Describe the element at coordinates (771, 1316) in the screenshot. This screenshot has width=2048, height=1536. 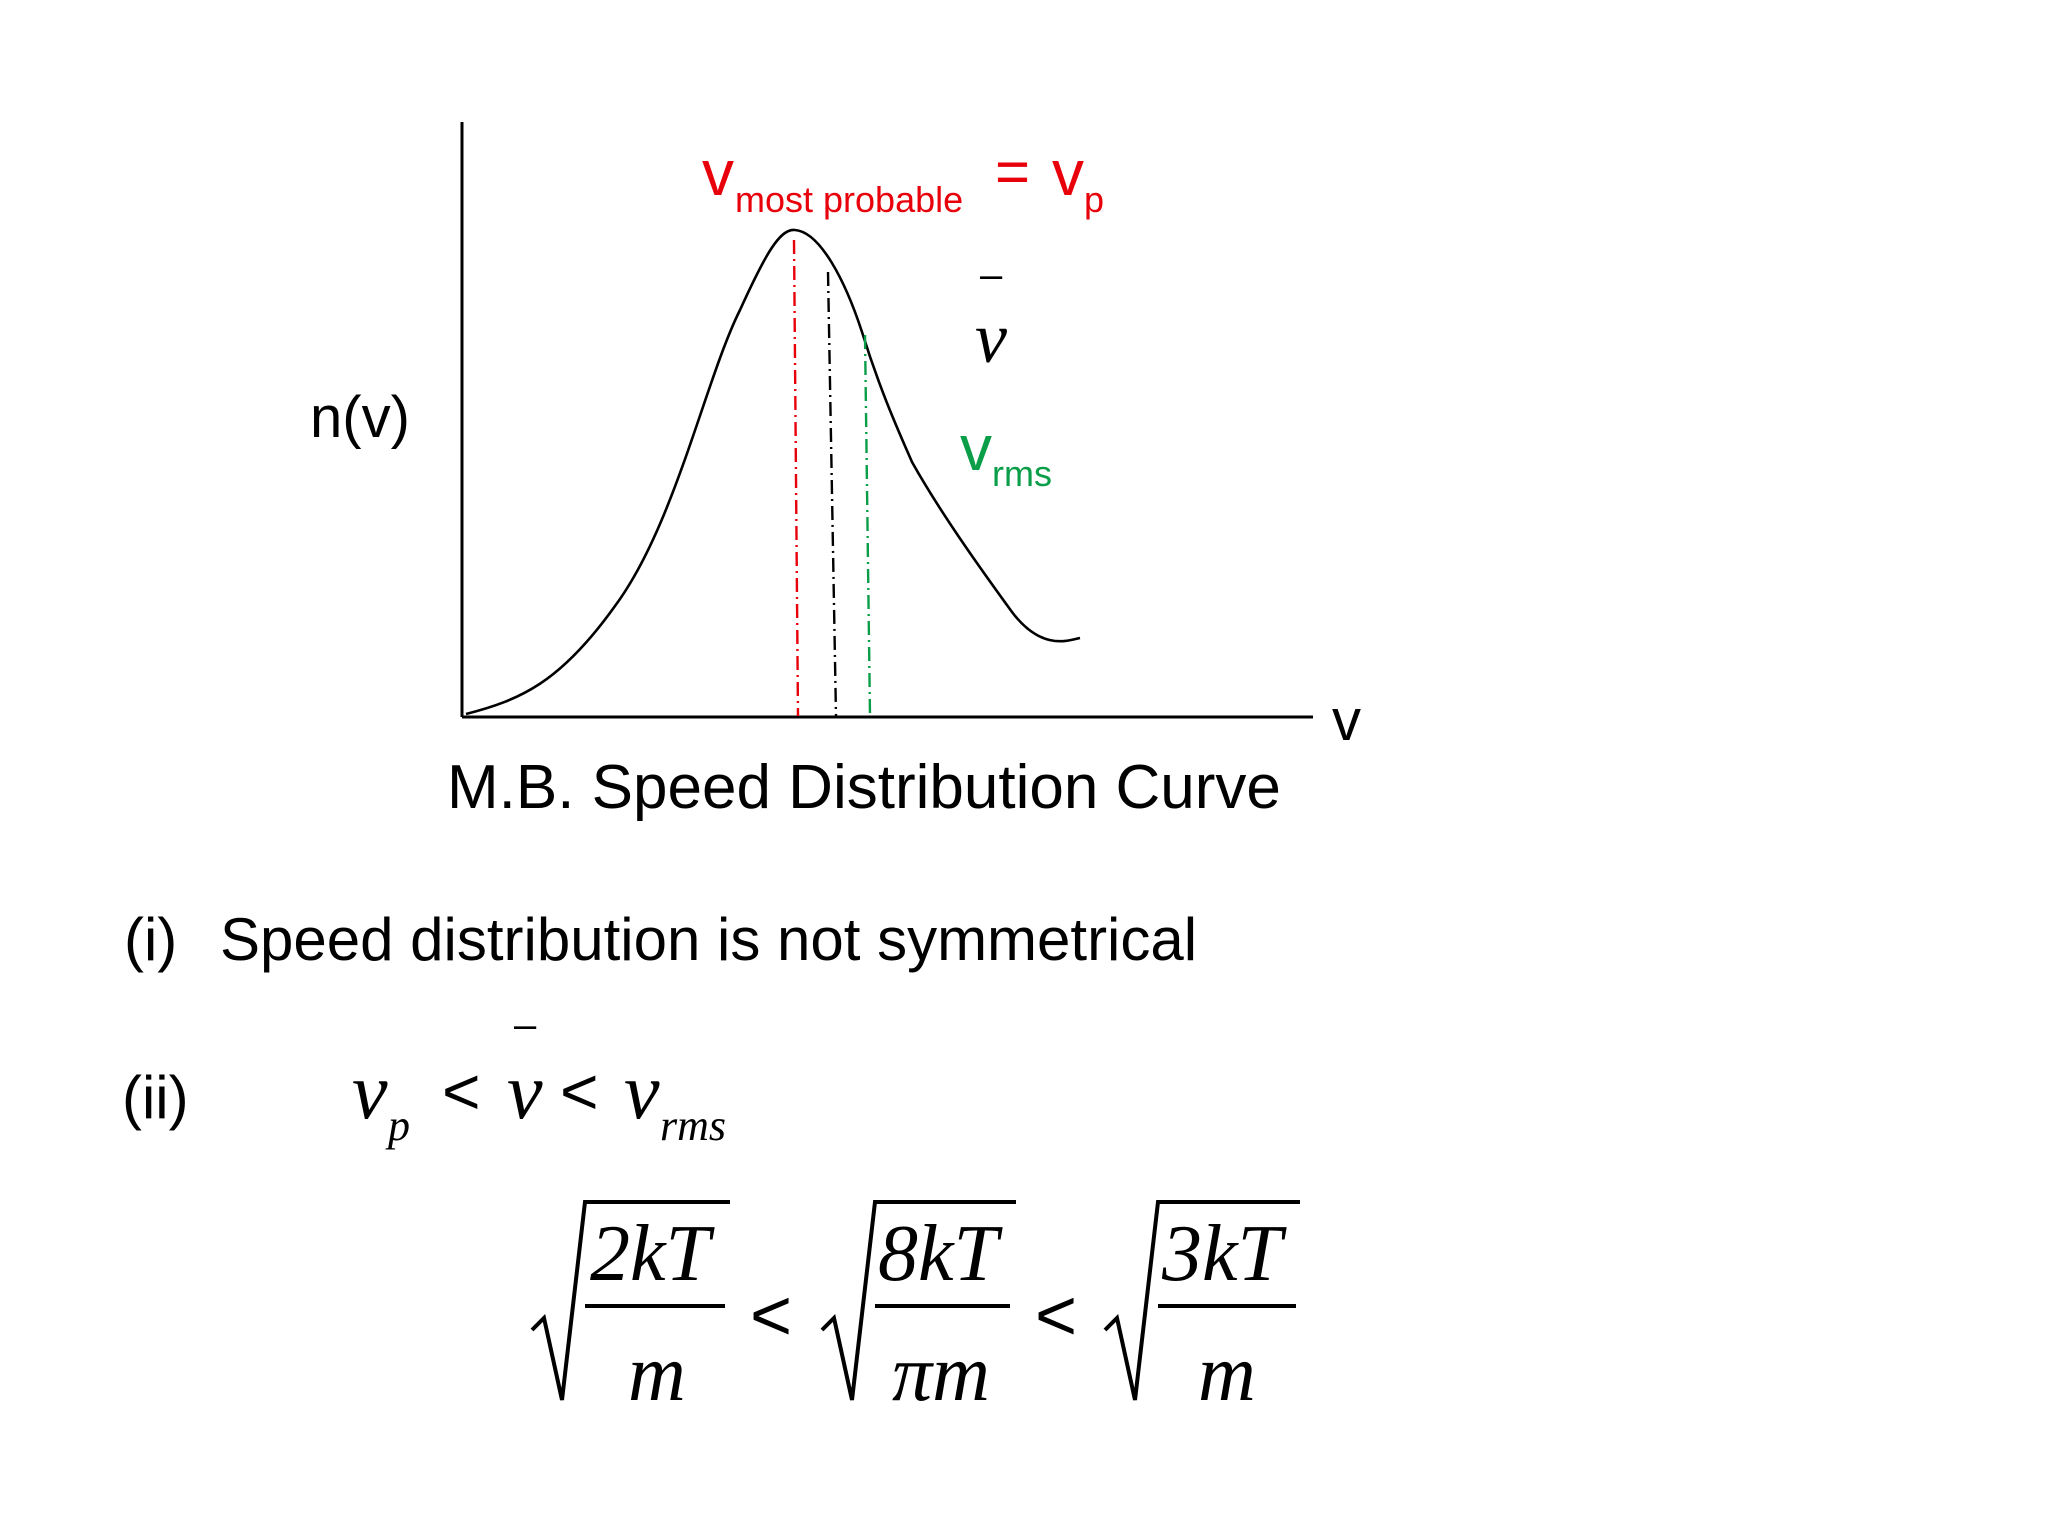
I see `formula-lt-1: <` at that location.